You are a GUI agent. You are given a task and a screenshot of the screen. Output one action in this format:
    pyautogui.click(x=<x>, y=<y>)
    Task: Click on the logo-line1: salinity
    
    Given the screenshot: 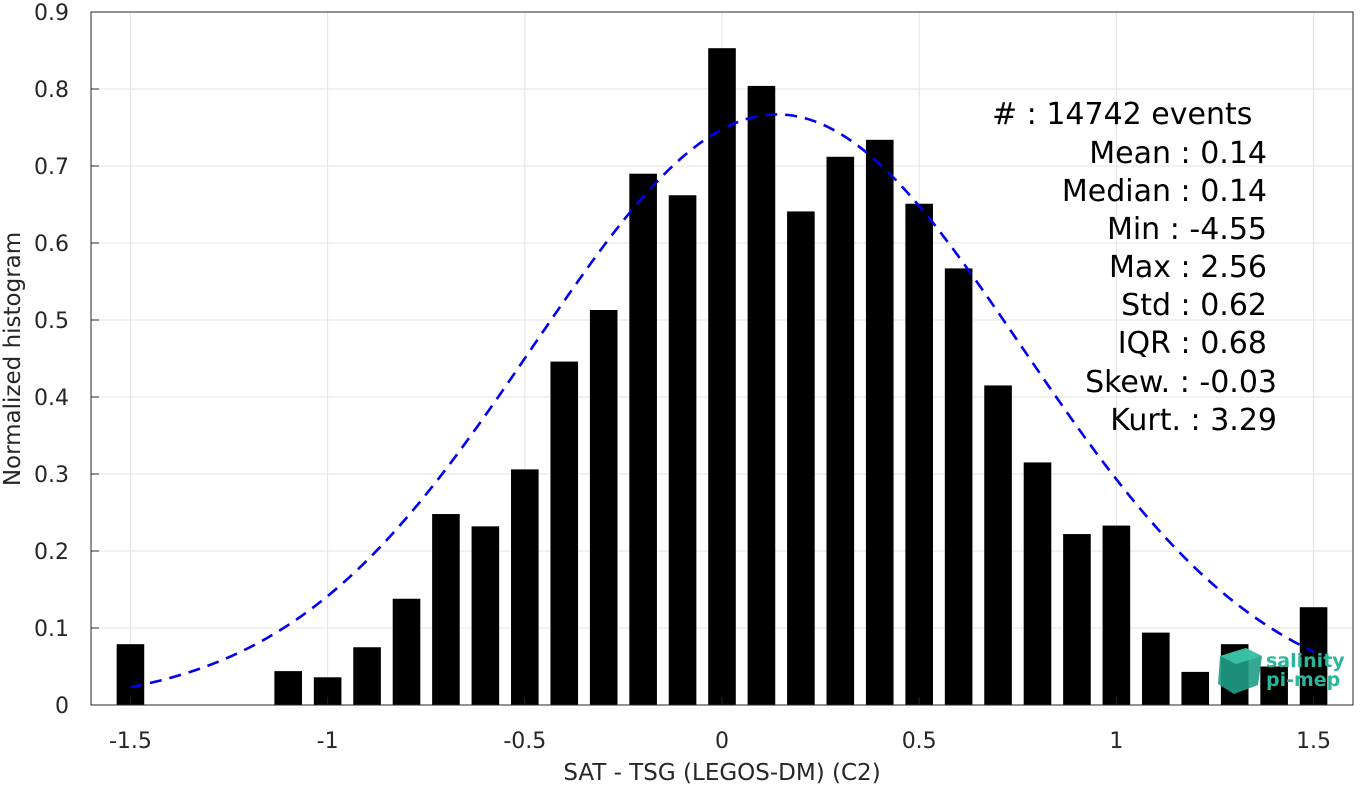 What is the action you would take?
    pyautogui.click(x=1305, y=661)
    